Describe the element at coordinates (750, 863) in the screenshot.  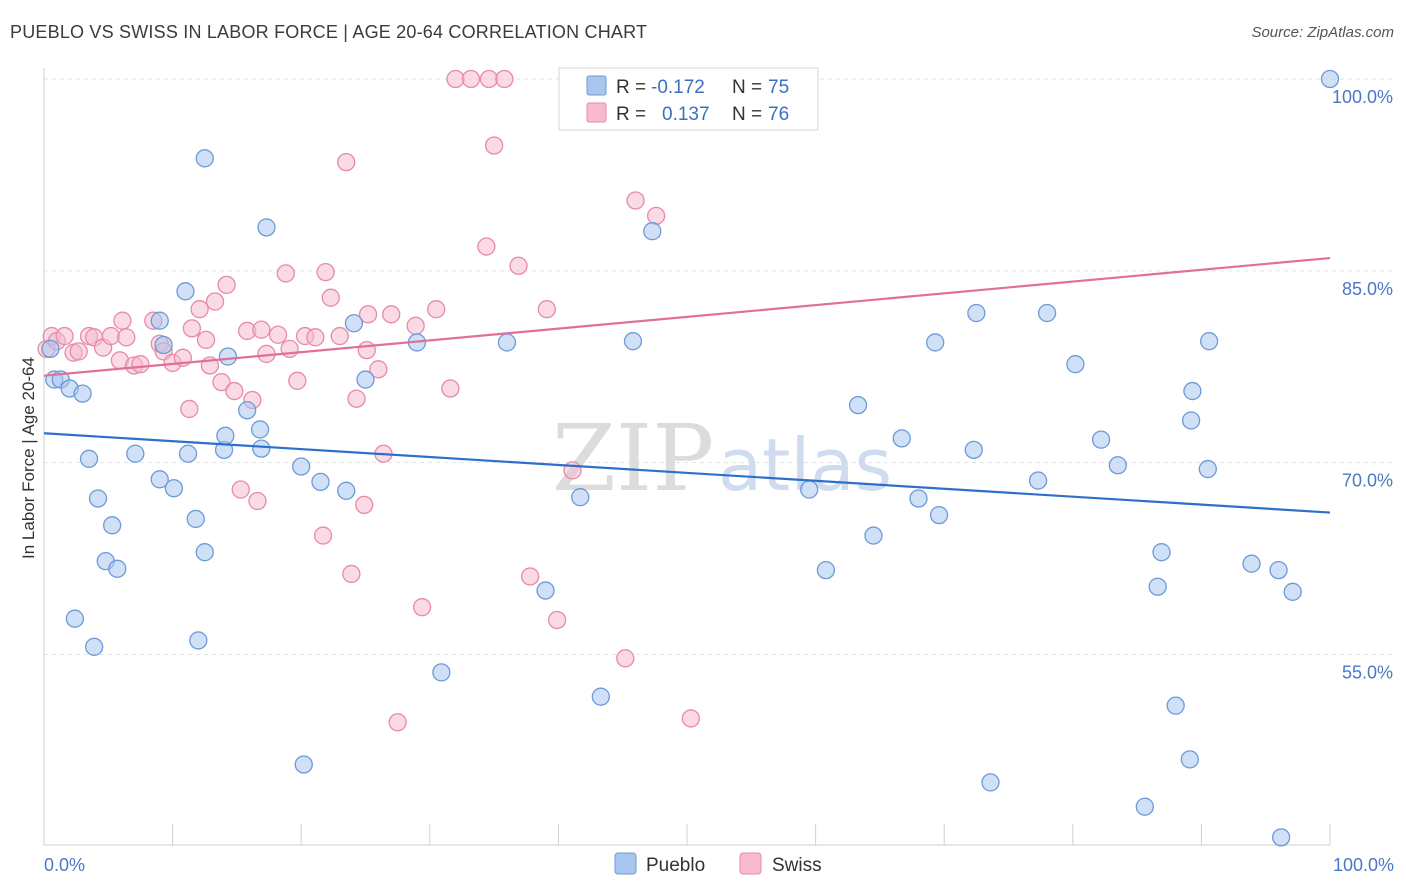
I see `bottom-swatch-swiss` at that location.